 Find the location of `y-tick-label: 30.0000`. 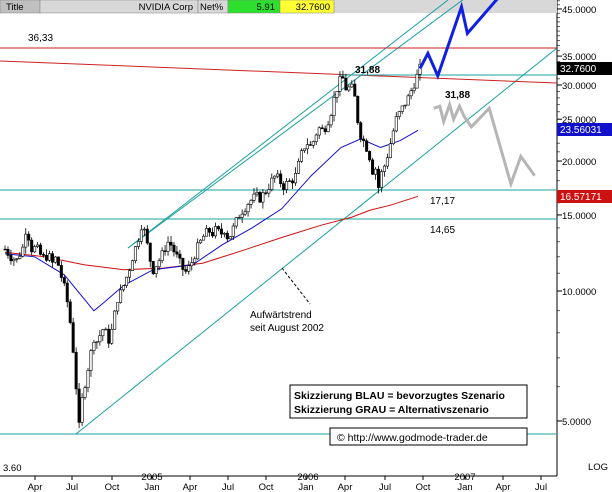

y-tick-label: 30.0000 is located at coordinates (579, 86).